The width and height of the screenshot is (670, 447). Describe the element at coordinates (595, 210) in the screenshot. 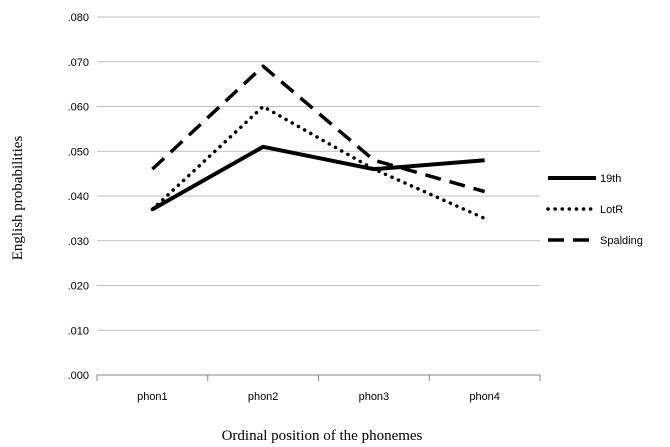

I see `legend: 19th LotR Spalding` at that location.